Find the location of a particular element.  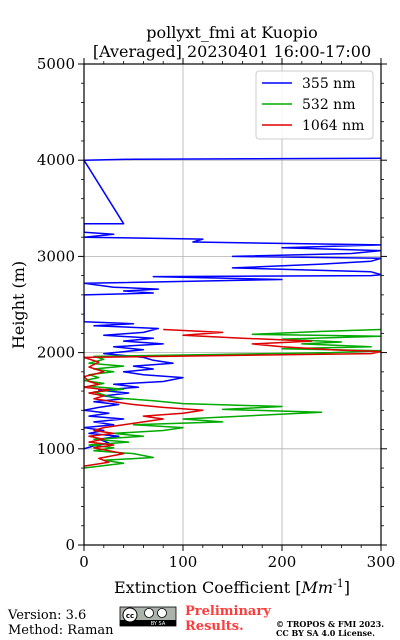

x-axis-label: Extinction Coefficient [Mm-1] is located at coordinates (232, 587).